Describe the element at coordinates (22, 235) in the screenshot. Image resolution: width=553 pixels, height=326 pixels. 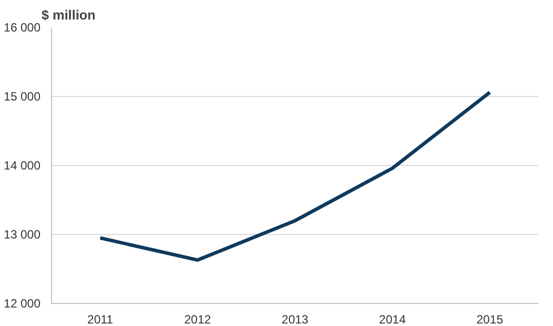
I see `y-tick-label: 13 000` at that location.